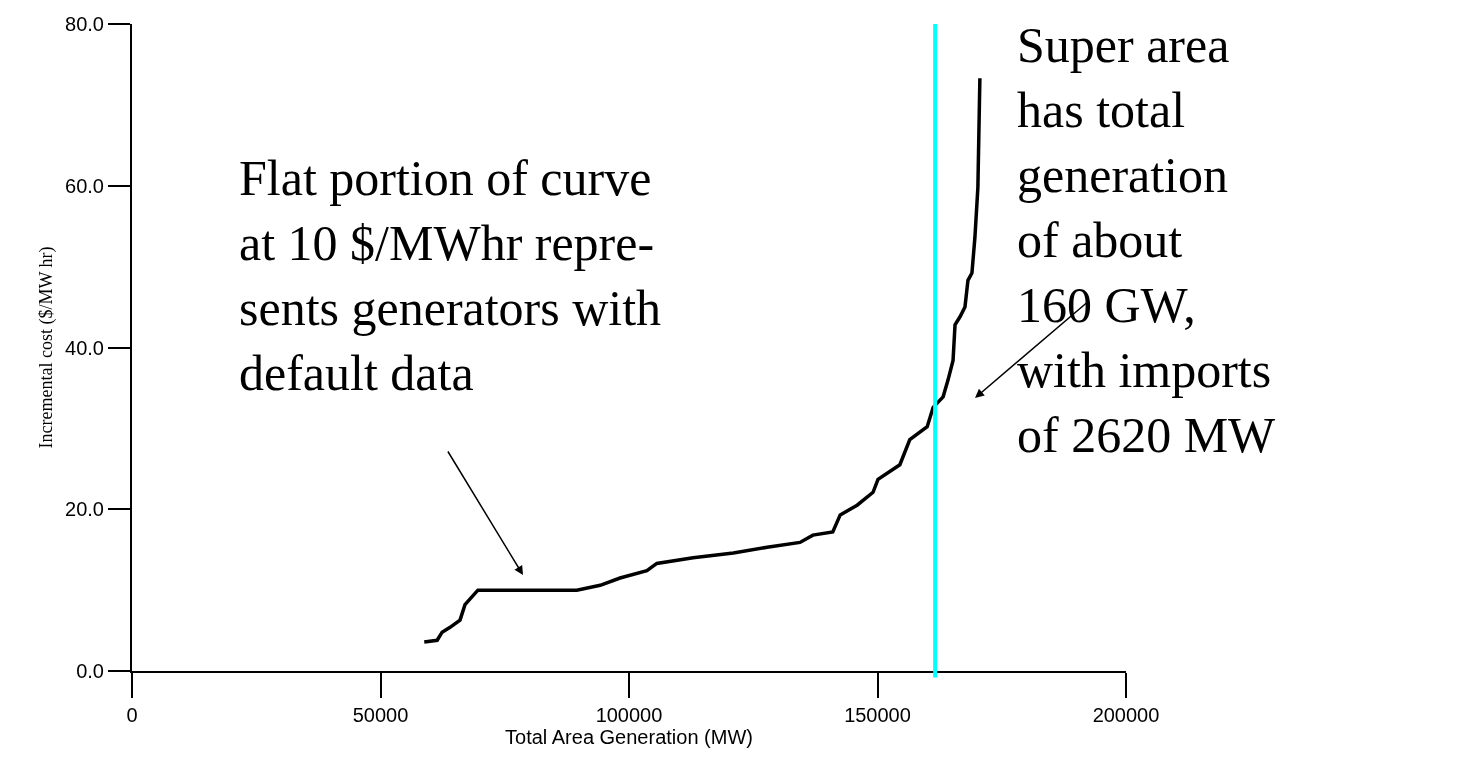 Image resolution: width=1464 pixels, height=778 pixels. What do you see at coordinates (46, 347) in the screenshot?
I see `y-axis-title: Incremental cost ($/MW hr)` at bounding box center [46, 347].